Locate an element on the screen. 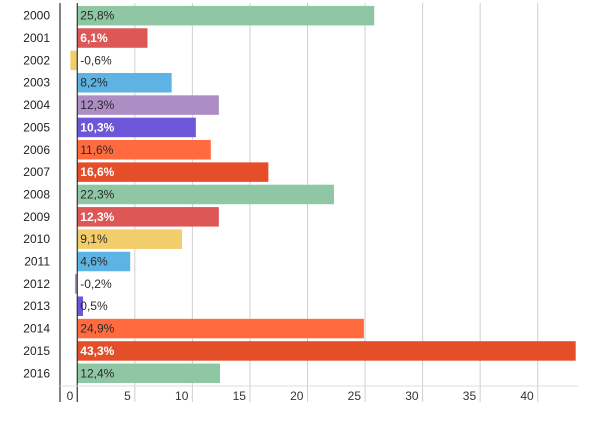  data-label: 16,6% is located at coordinates (97, 172).